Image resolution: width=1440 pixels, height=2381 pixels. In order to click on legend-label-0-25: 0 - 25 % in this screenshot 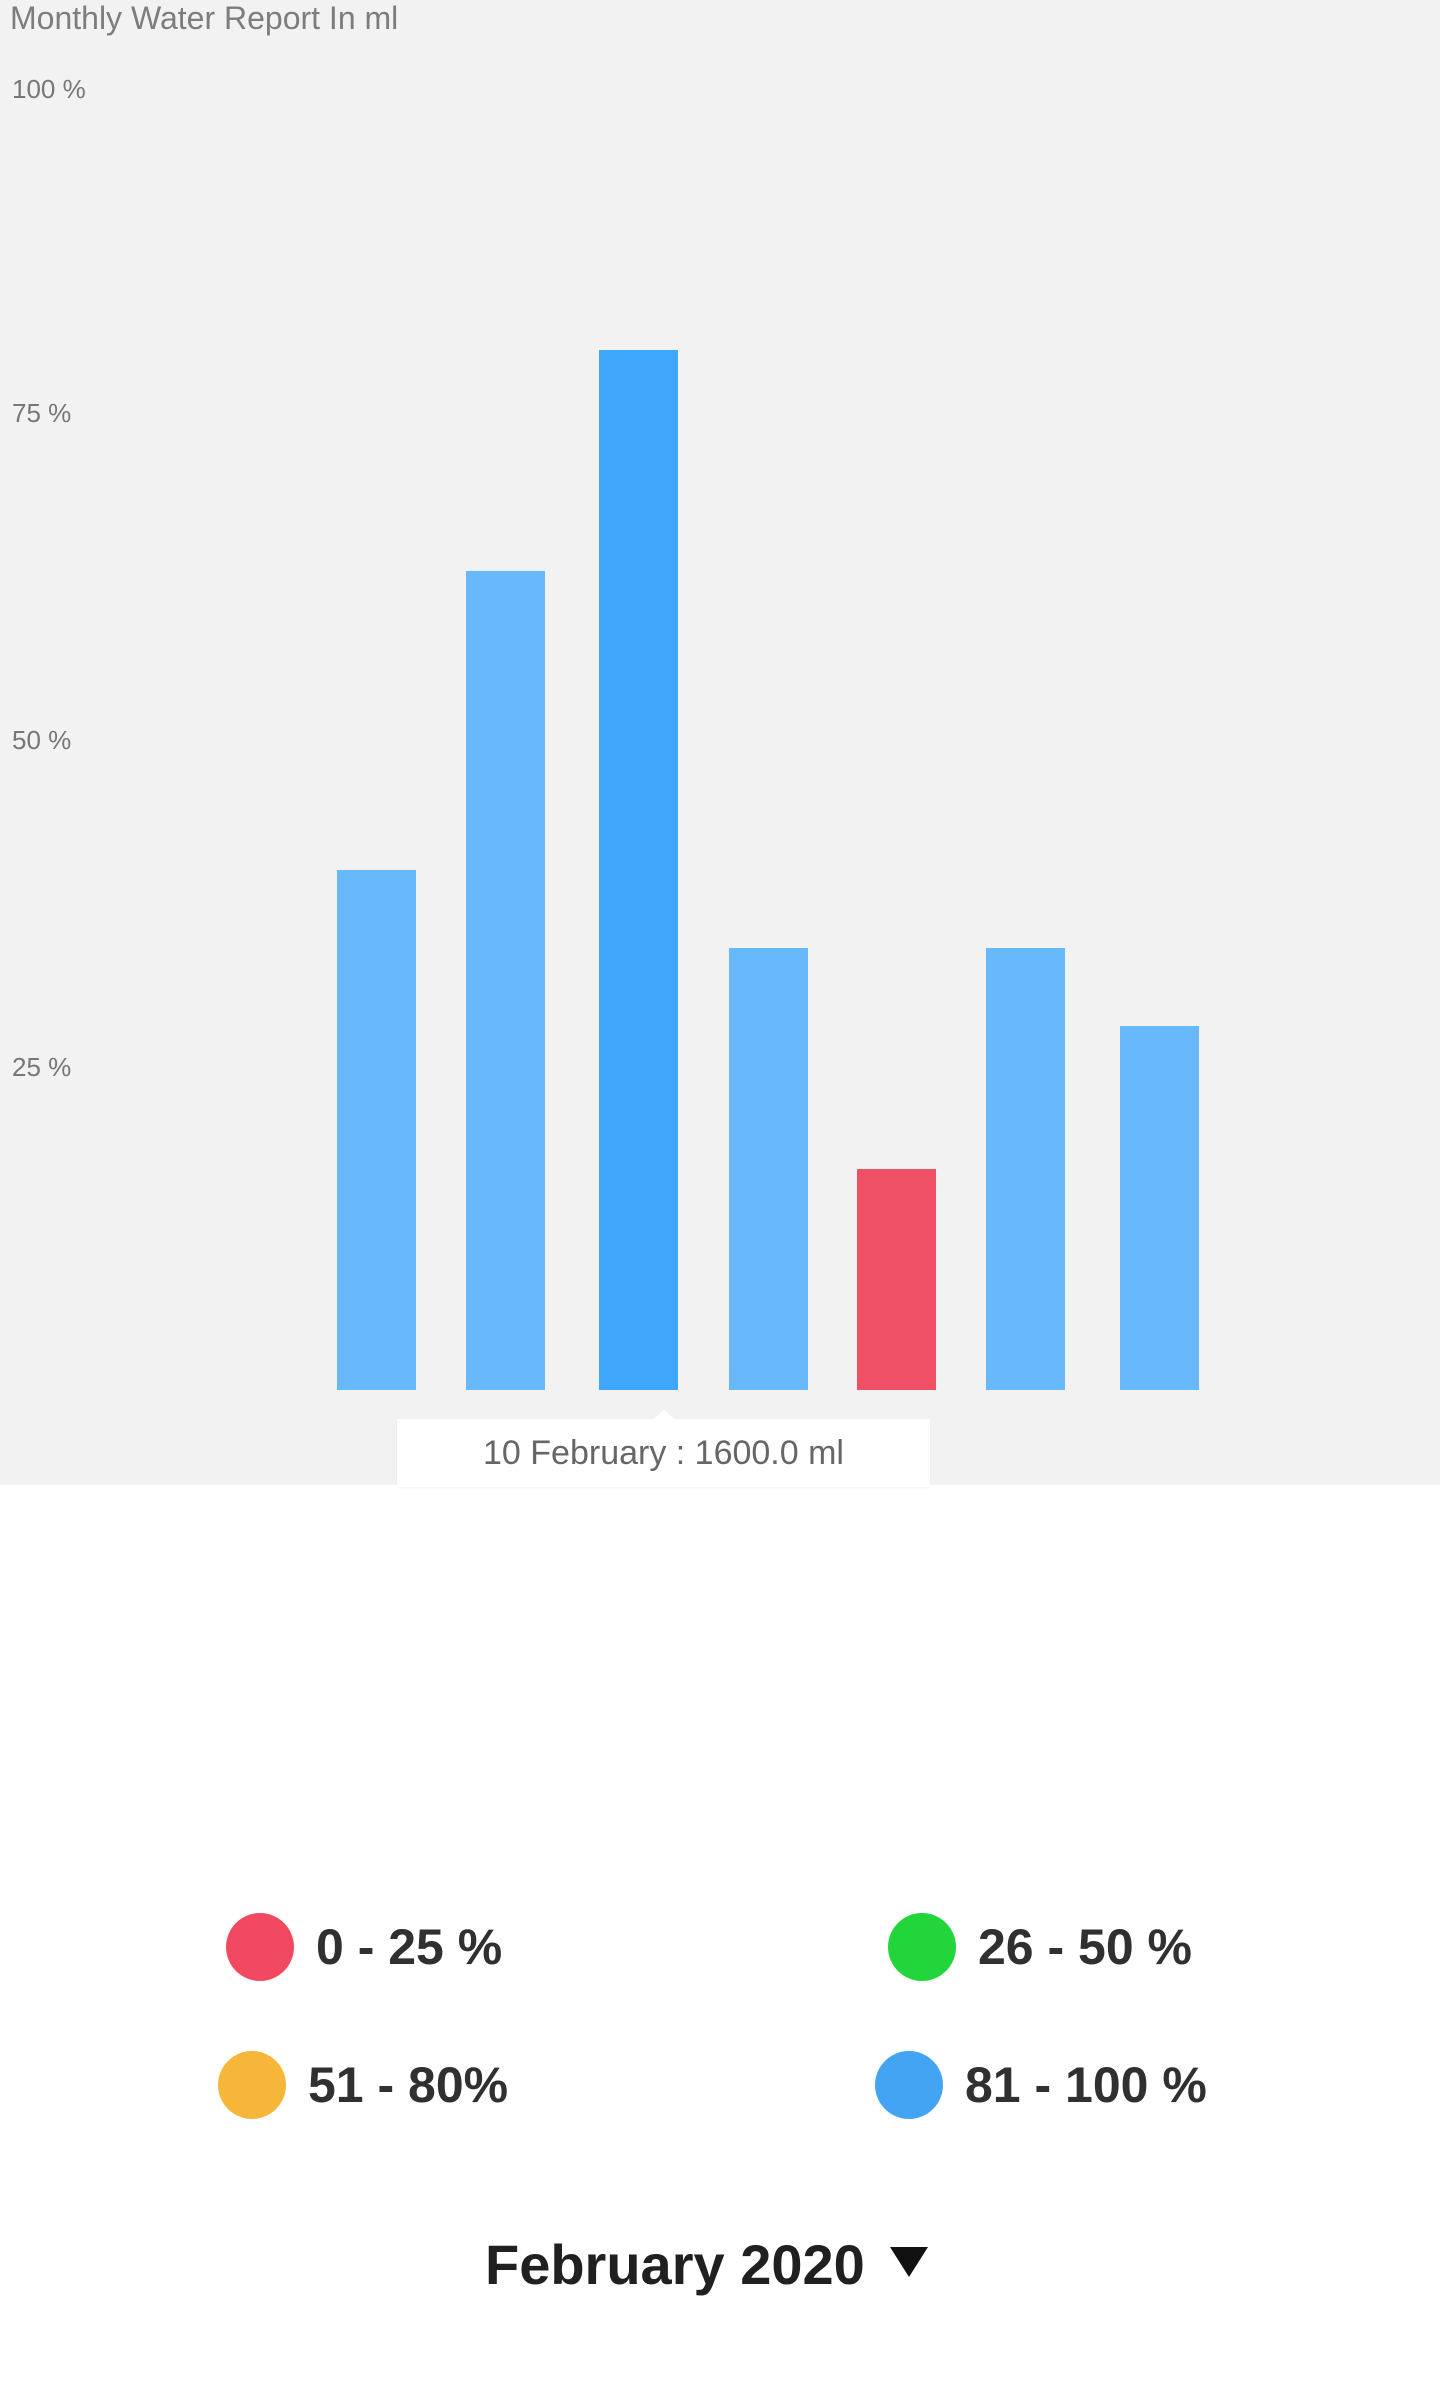, I will do `click(409, 1947)`.